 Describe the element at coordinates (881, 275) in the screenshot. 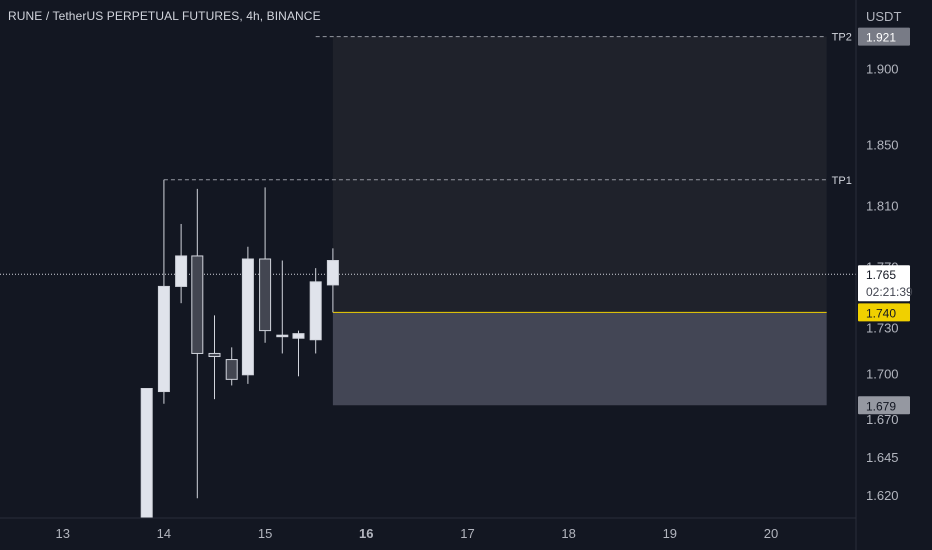

I see `current-price-tag-value: 1.765` at that location.